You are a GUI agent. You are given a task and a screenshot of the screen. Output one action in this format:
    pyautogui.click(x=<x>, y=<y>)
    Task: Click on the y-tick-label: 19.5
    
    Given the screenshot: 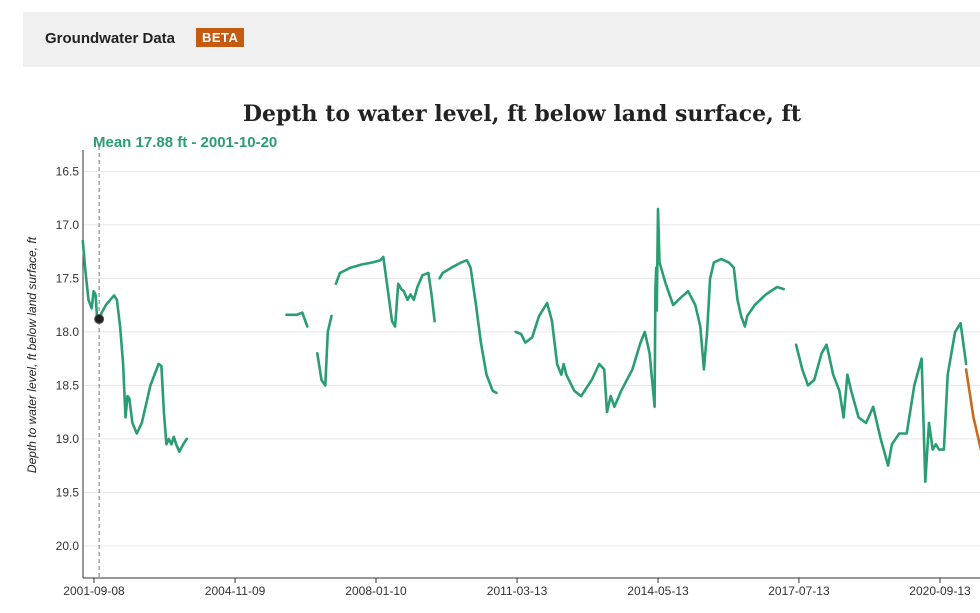 What is the action you would take?
    pyautogui.click(x=68, y=492)
    